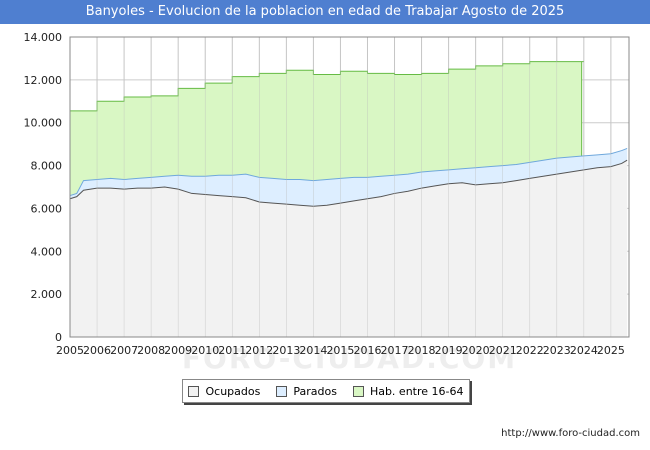 This screenshot has width=650, height=450. I want to click on y-tick-label: 12.000, so click(43, 80).